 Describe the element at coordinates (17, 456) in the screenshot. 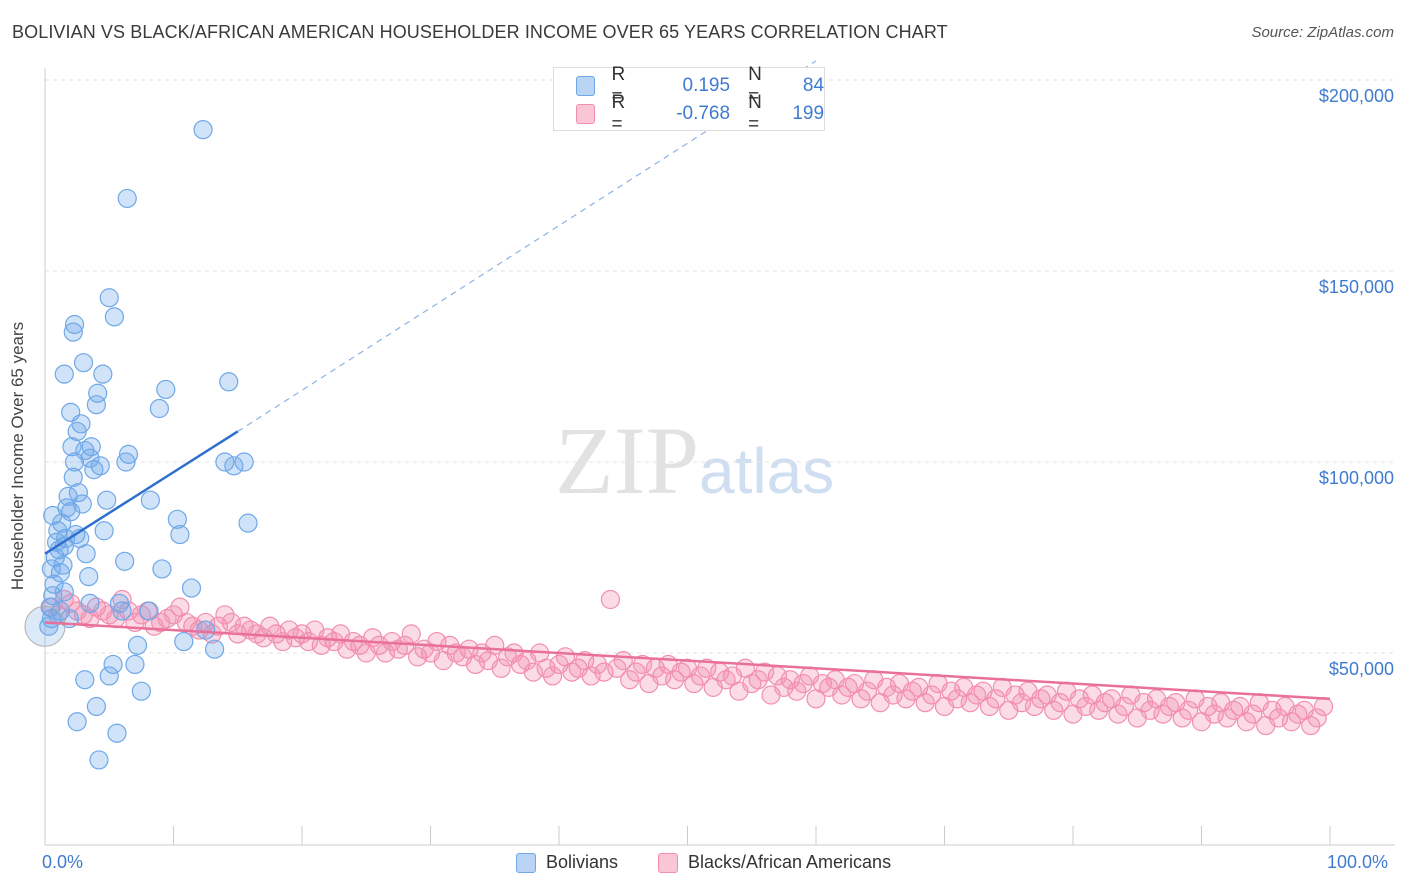

I see `y-axis-label: Householder Income Over 65 years` at that location.